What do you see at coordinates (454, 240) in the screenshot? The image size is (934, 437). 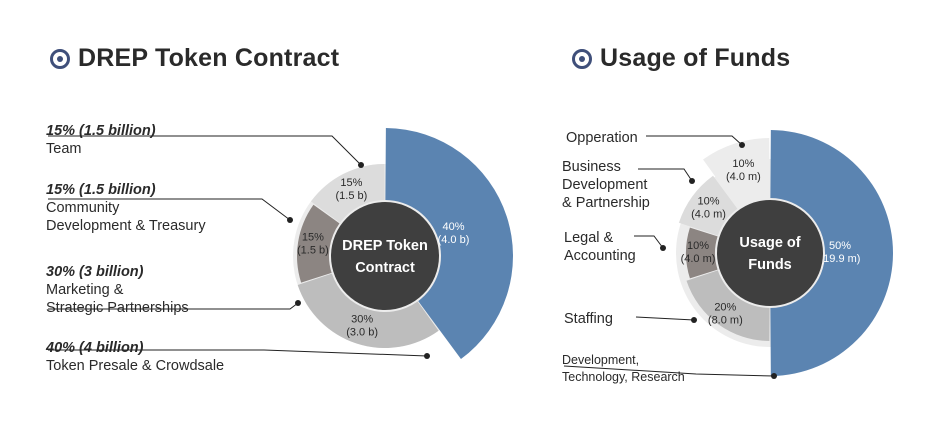 I see `slice-sublabel-0: (4.0 b)` at bounding box center [454, 240].